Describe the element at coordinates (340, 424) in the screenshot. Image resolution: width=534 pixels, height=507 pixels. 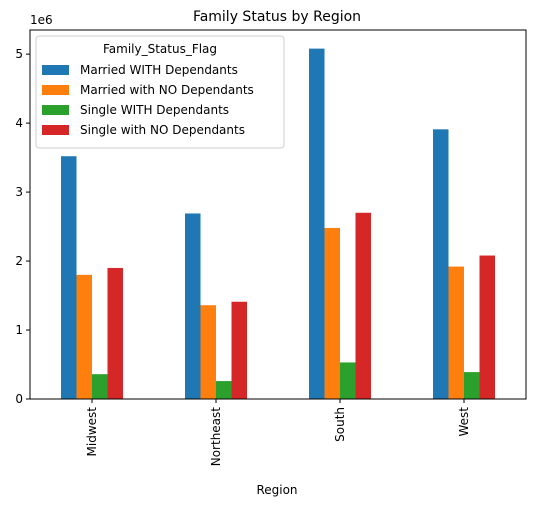
I see `x-tick-label: South` at that location.